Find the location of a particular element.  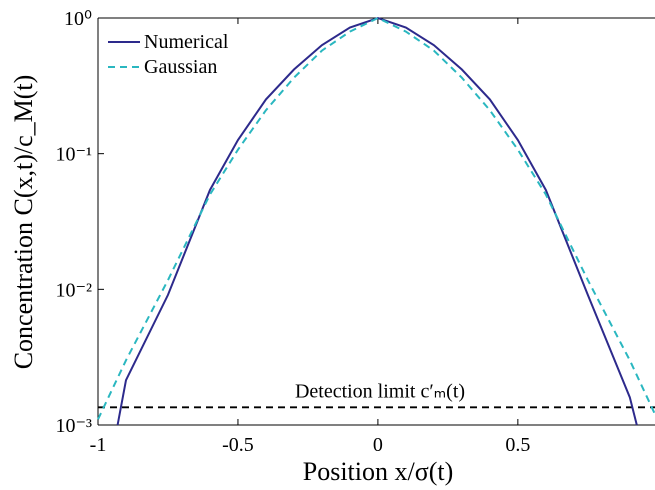

y-tick-label: 10⁰ is located at coordinates (78, 19).